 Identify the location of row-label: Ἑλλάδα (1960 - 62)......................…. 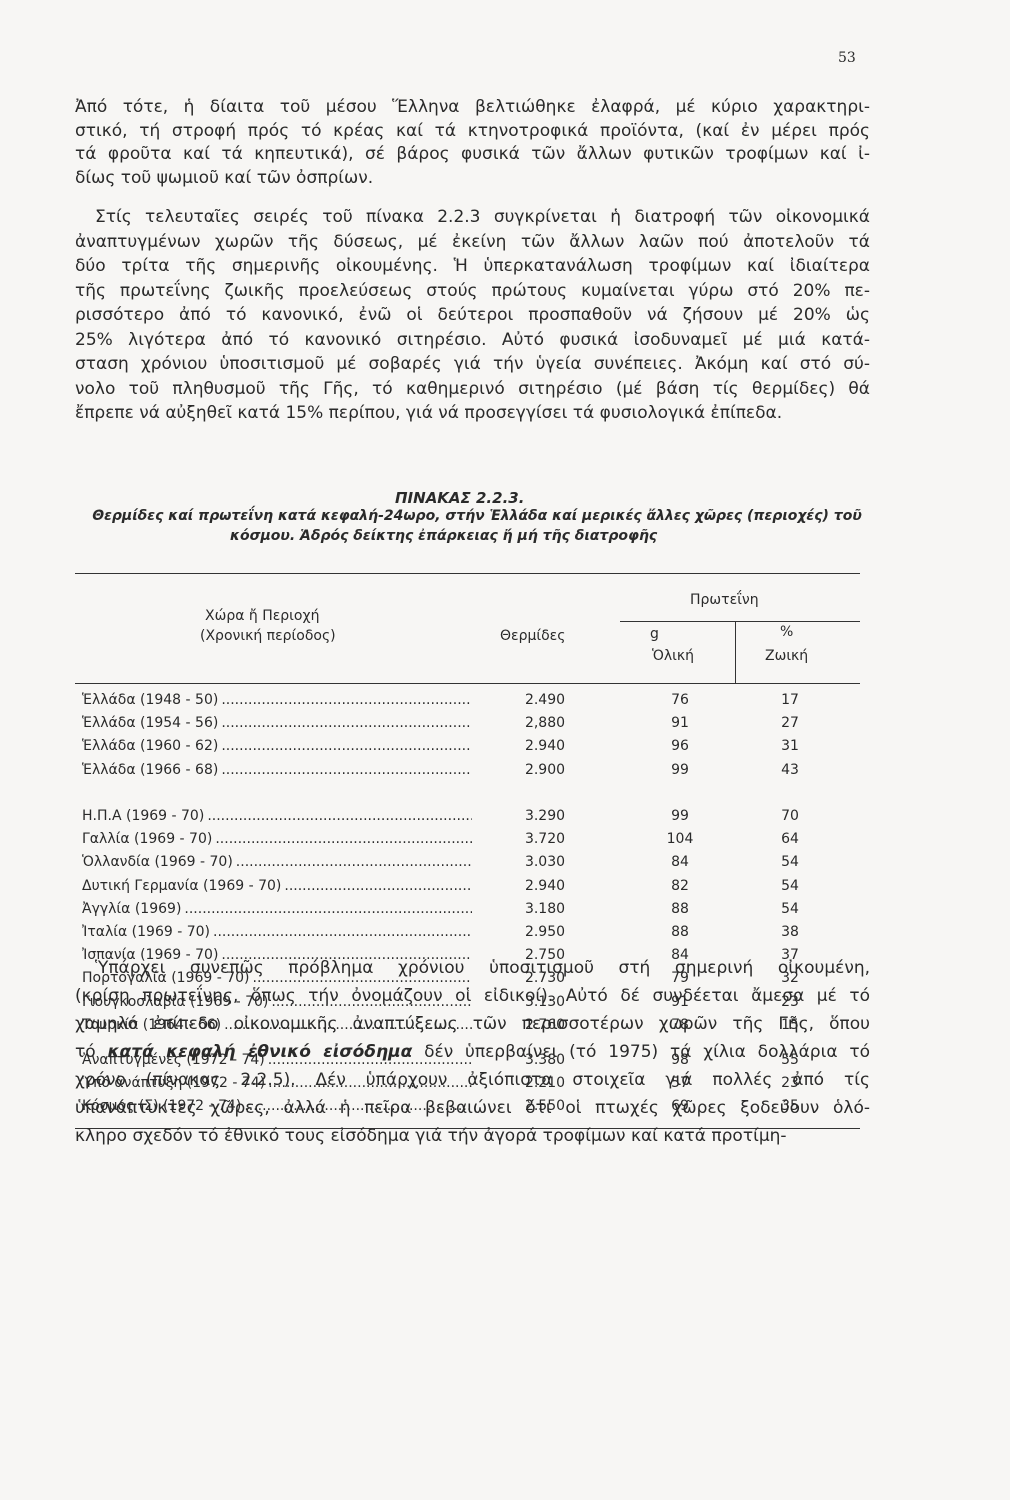
(277, 746).